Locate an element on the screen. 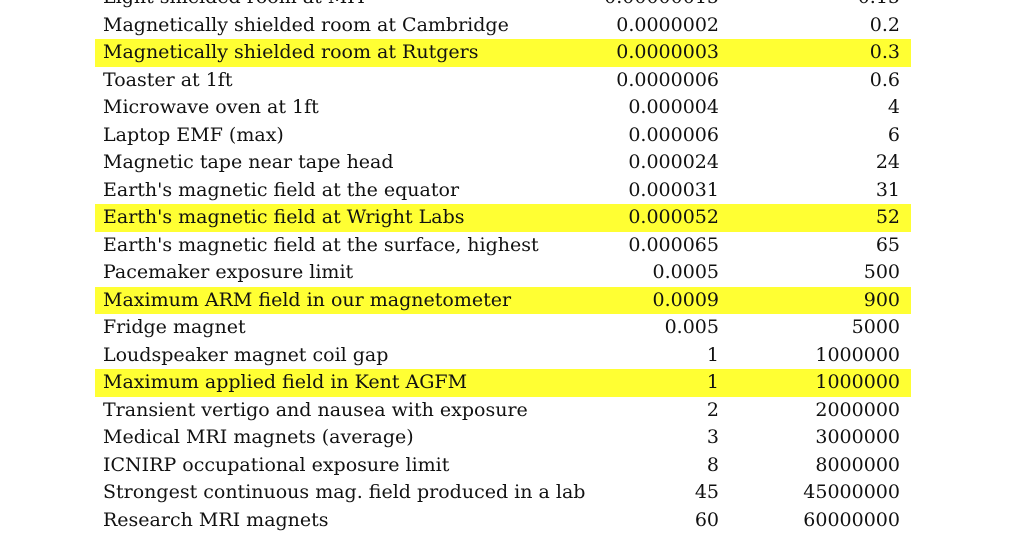 Image resolution: width=1024 pixels, height=534 pixels. field-strength-microtesla: 0.15 is located at coordinates (879, 6).